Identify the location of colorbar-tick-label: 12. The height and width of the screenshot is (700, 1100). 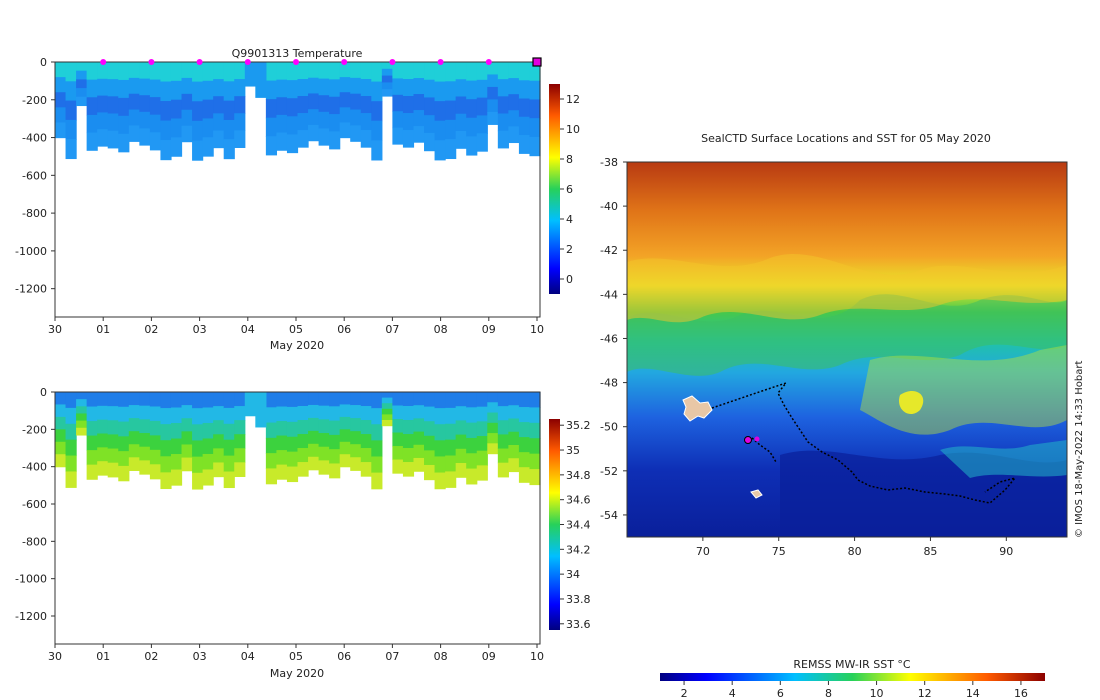
(573, 99).